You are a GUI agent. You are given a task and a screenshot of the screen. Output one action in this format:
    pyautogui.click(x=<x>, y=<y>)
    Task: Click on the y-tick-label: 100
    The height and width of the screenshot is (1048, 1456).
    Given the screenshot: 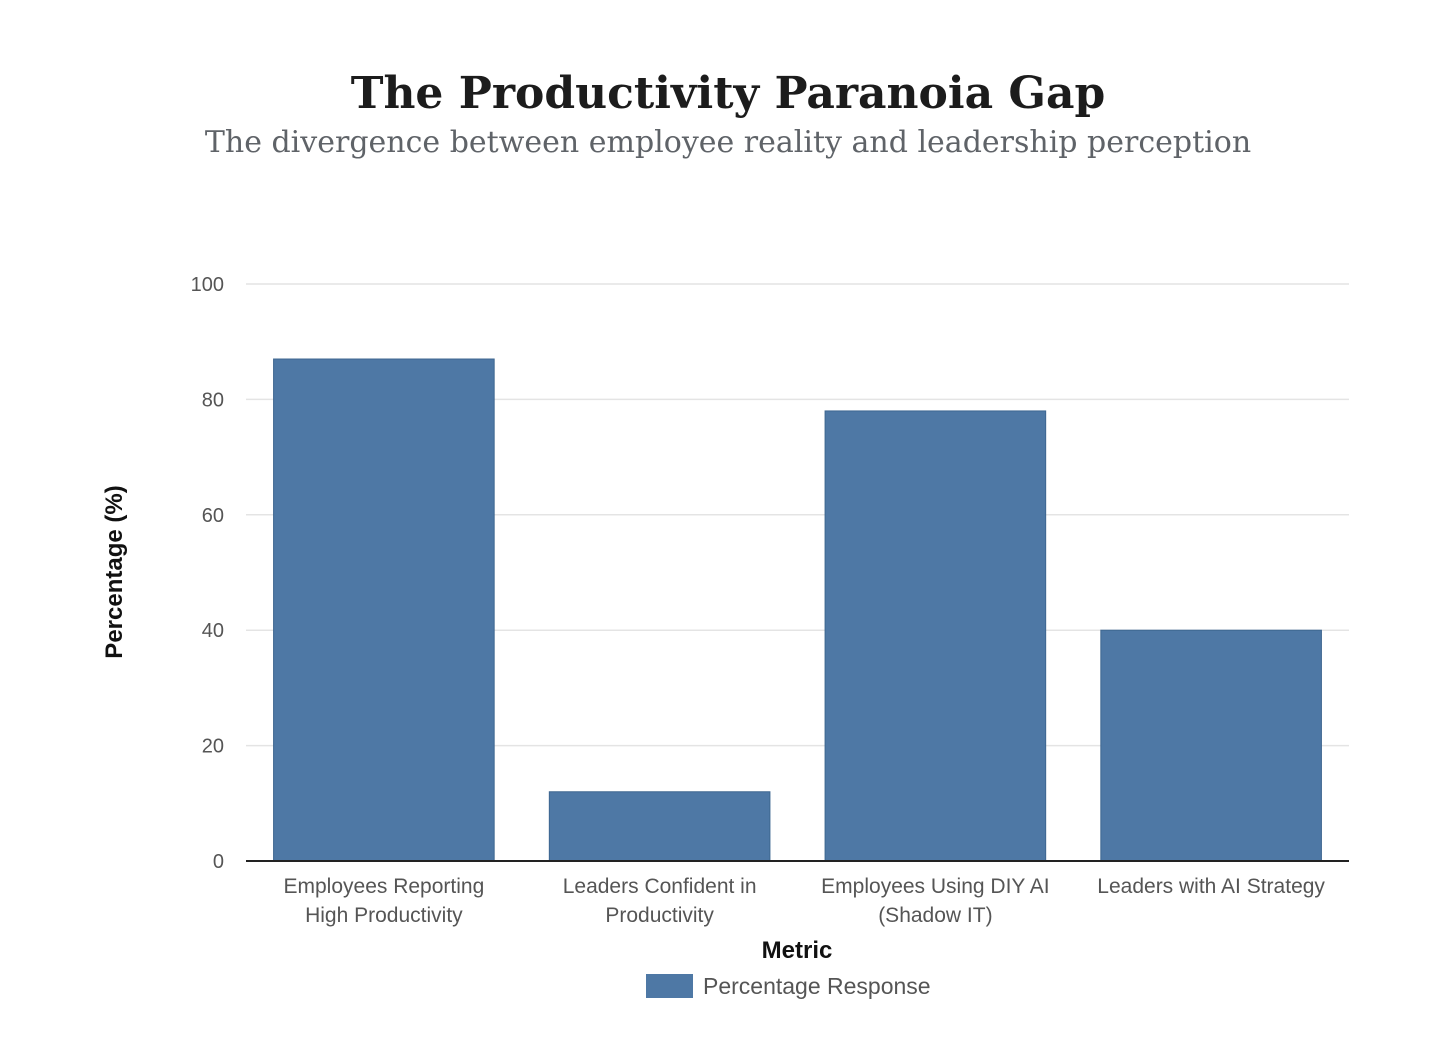 What is the action you would take?
    pyautogui.click(x=207, y=285)
    